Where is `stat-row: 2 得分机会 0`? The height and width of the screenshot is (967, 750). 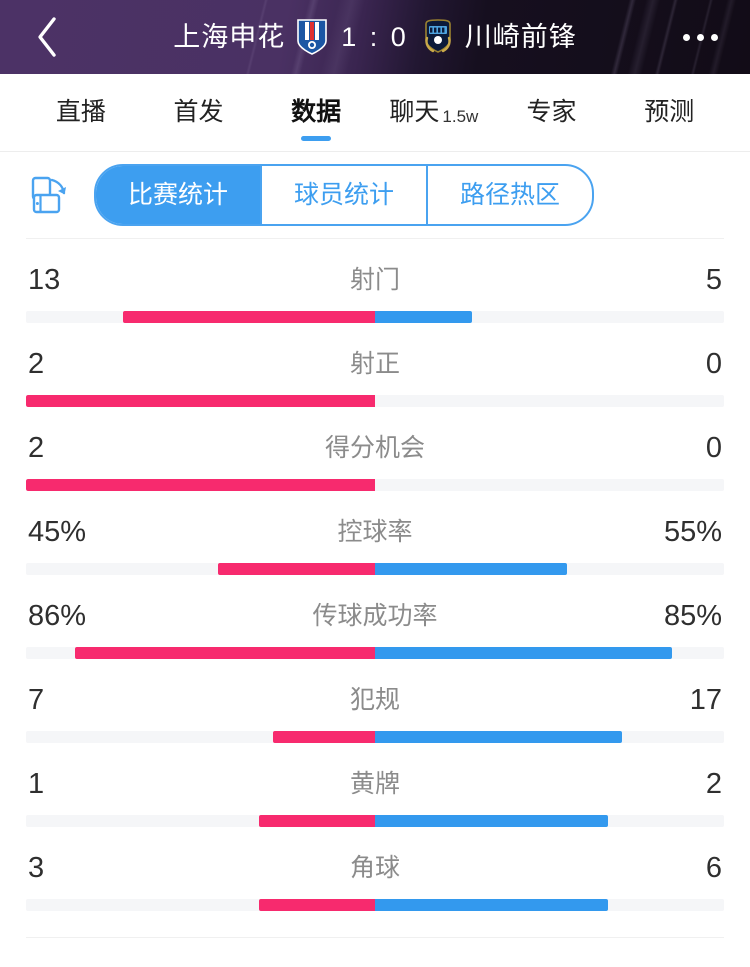
stat-row: 2 得分机会 0 is located at coordinates (375, 449).